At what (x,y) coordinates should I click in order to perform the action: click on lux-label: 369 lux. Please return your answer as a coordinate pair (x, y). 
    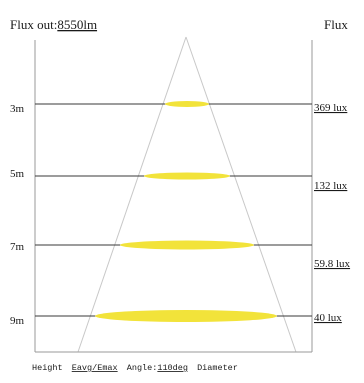
    Looking at the image, I should click on (331, 108).